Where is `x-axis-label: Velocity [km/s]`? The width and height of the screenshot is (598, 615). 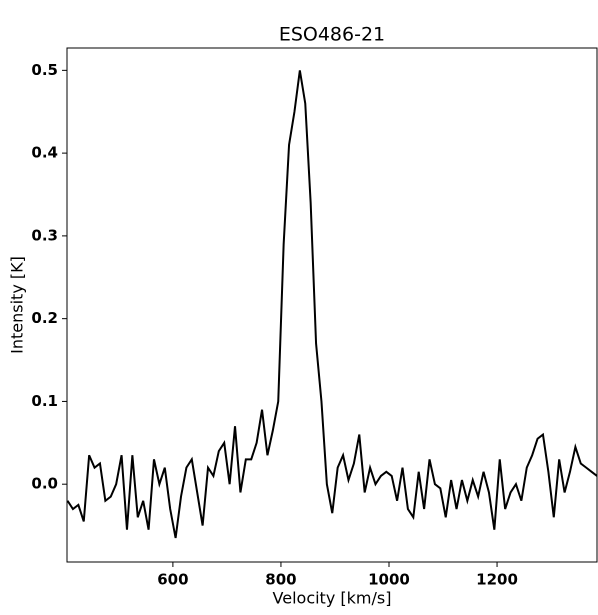 x-axis-label: Velocity [km/s] is located at coordinates (332, 598).